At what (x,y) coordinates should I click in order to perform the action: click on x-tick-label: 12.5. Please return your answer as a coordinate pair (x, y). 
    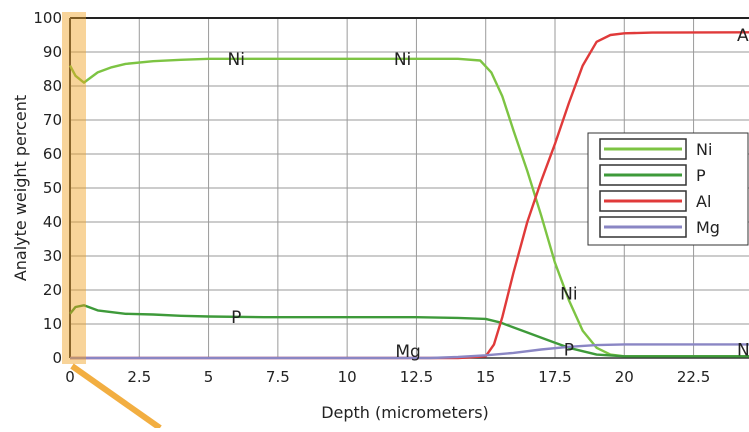
    Looking at the image, I should click on (416, 377).